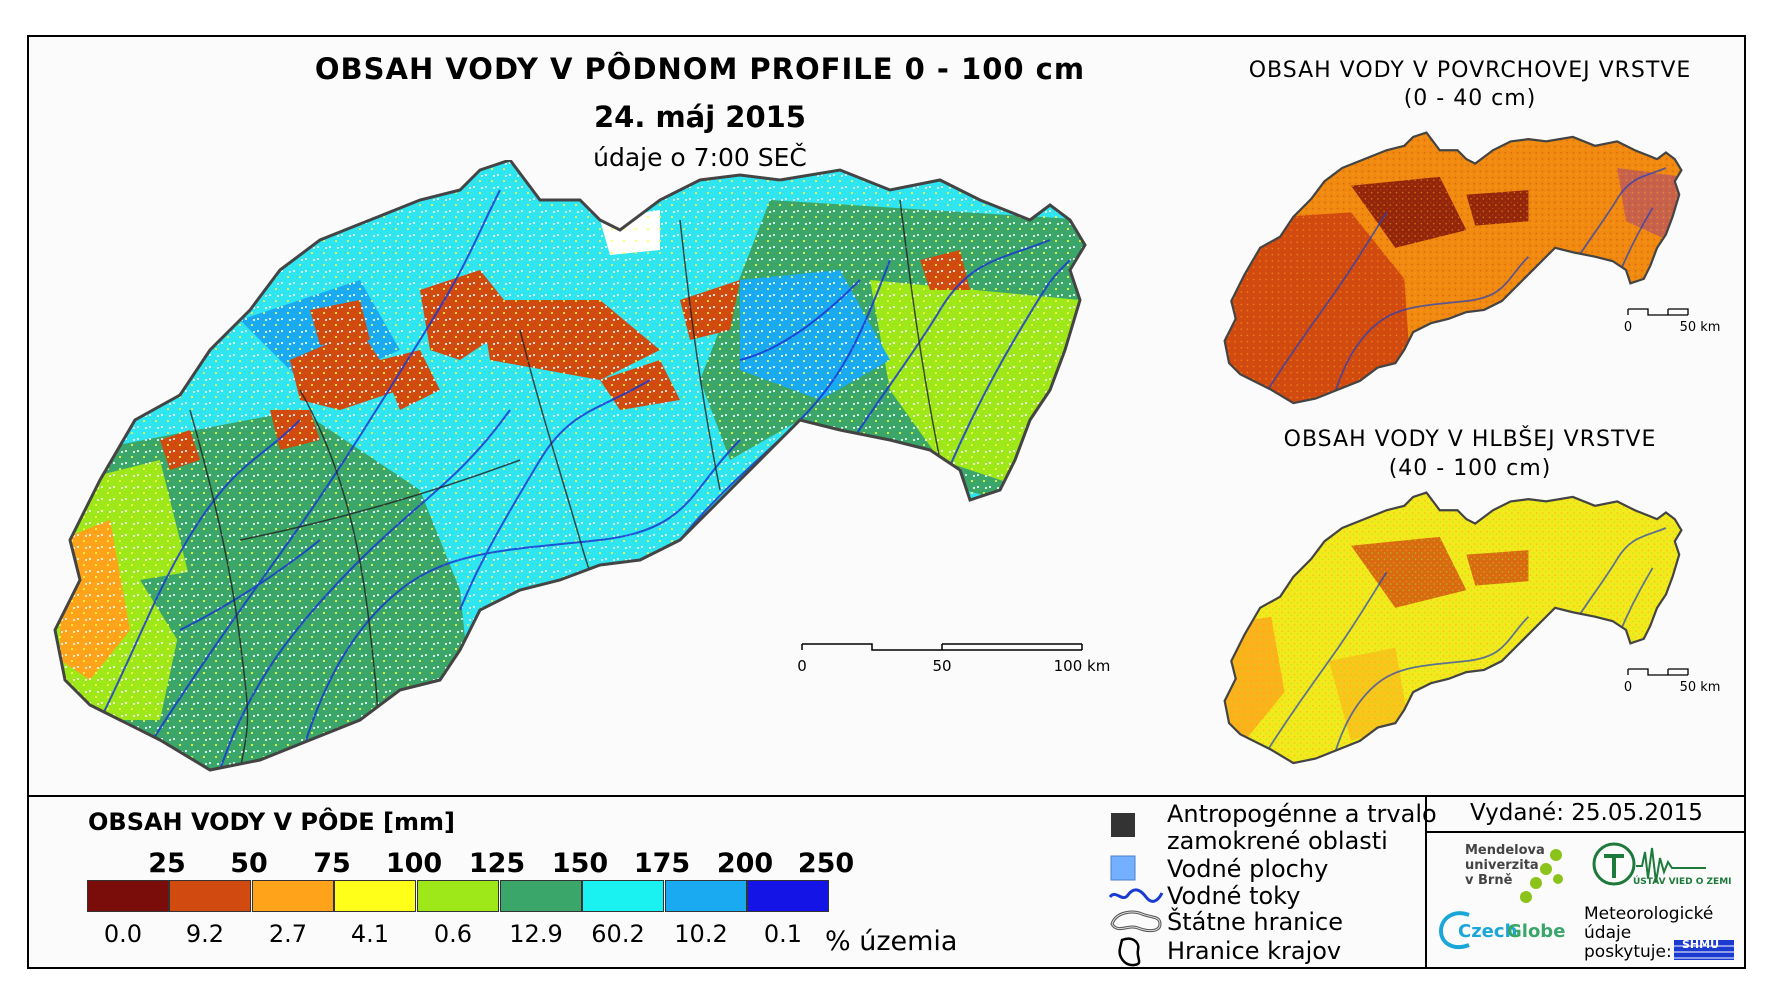 The width and height of the screenshot is (1772, 1003). What do you see at coordinates (1129, 952) in the screenshot?
I see `region-border-icon` at bounding box center [1129, 952].